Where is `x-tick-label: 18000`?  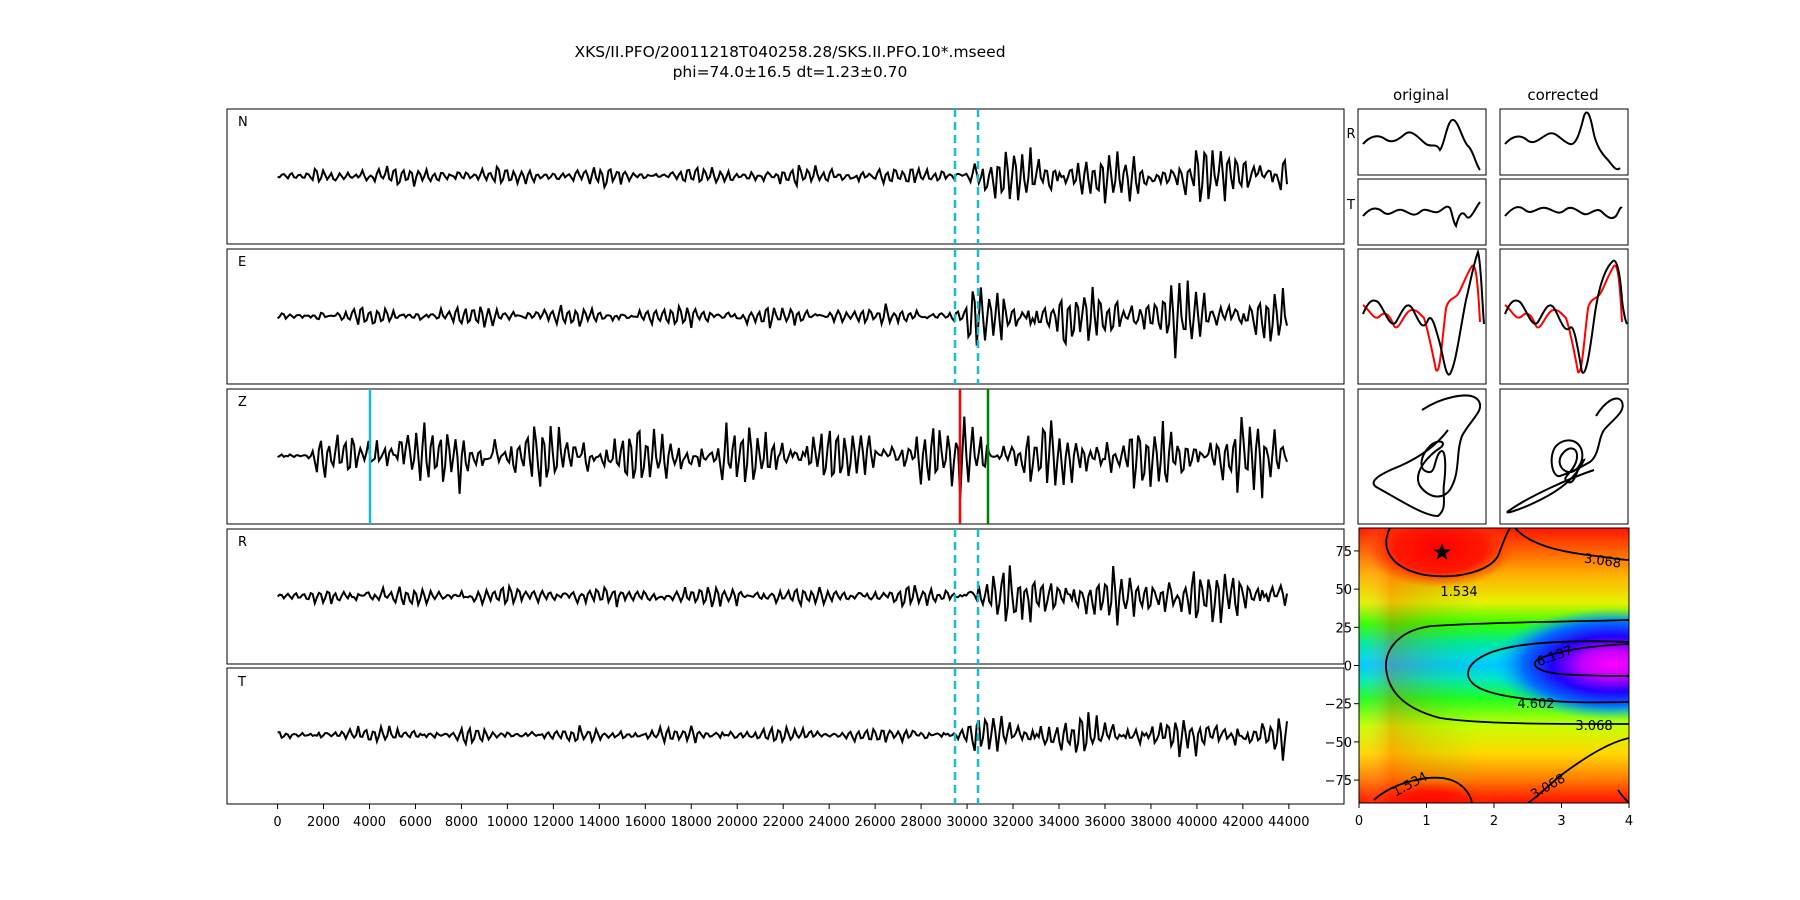
x-tick-label: 18000 is located at coordinates (691, 822).